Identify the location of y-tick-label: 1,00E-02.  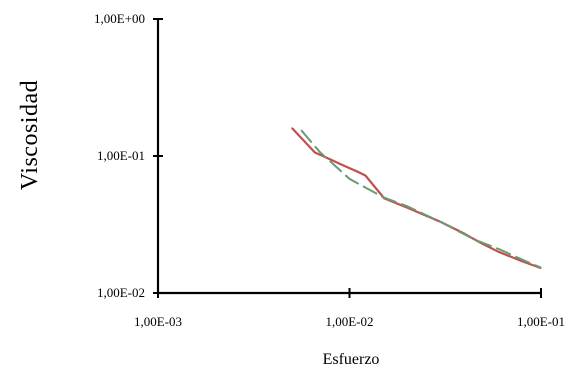
(121, 292).